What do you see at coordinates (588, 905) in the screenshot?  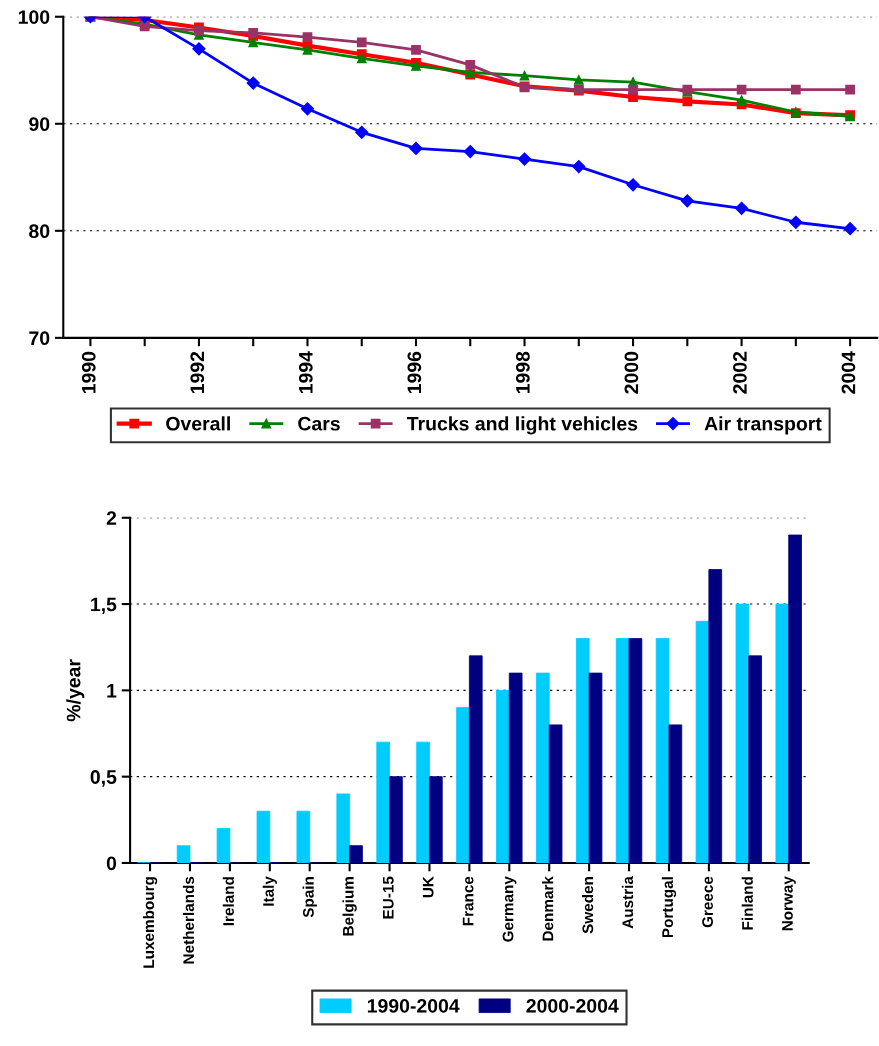 I see `x-tick-label: Sweden` at bounding box center [588, 905].